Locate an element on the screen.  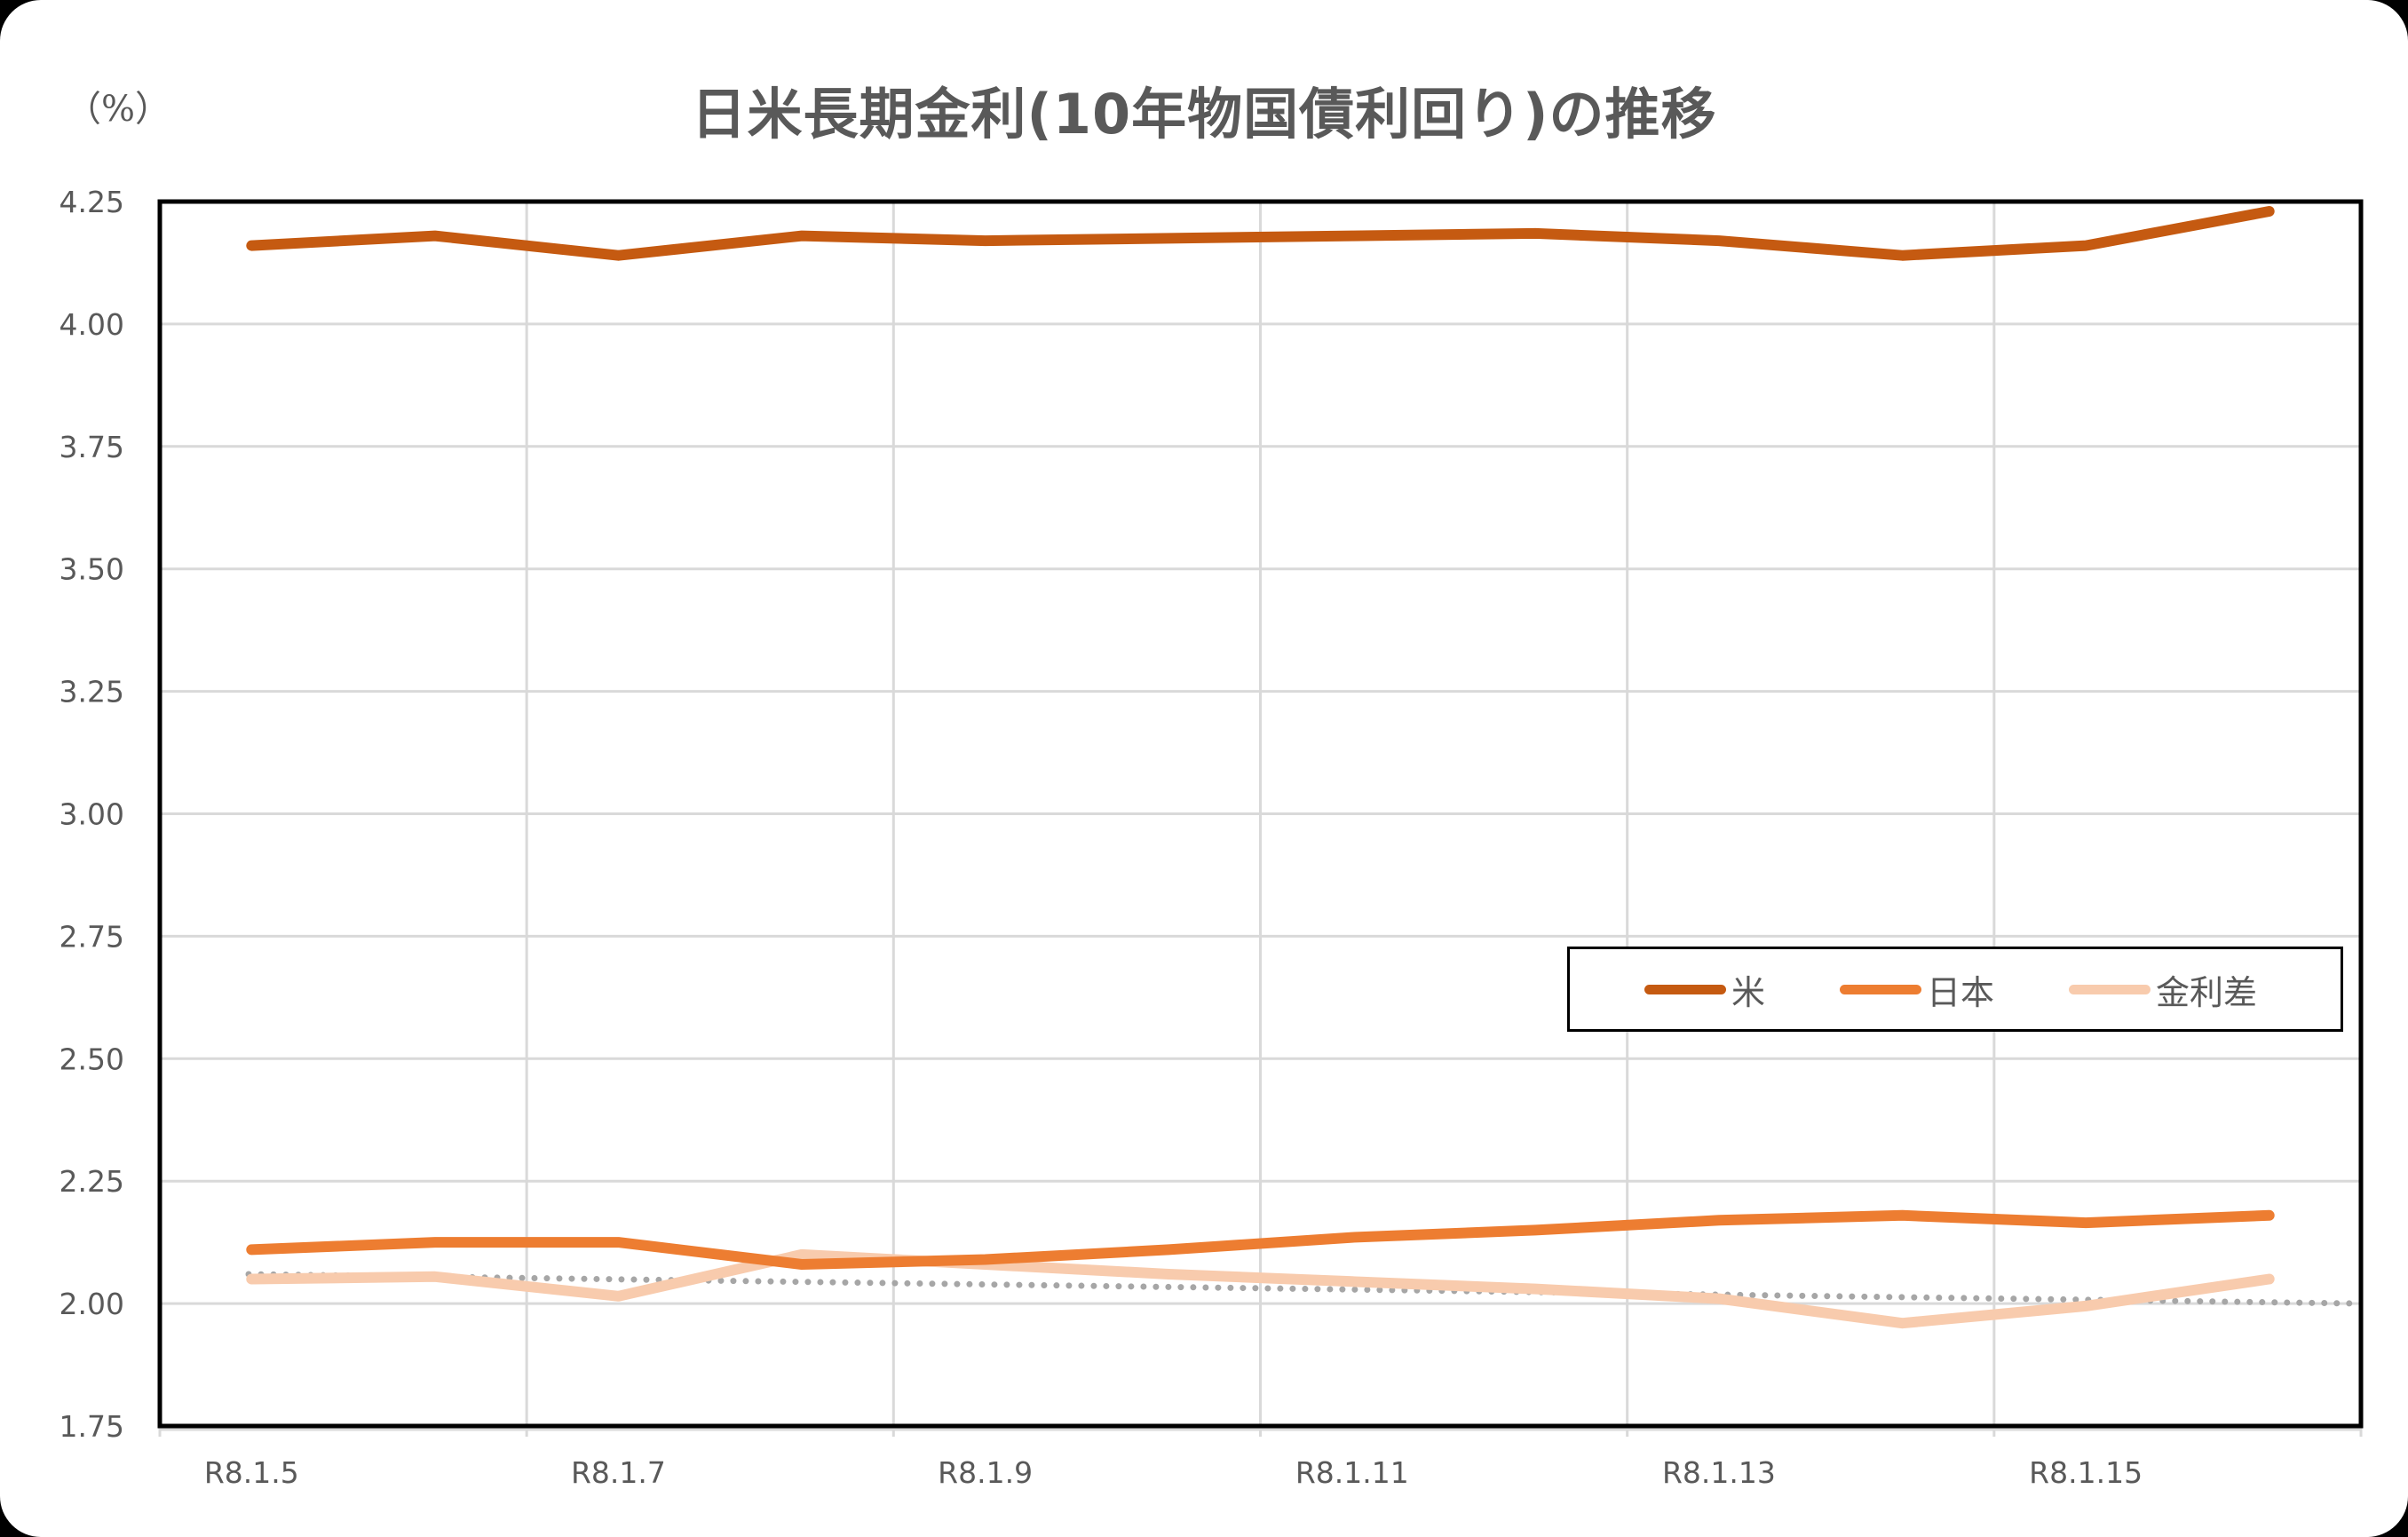
x-tick-label: R8.1.9 is located at coordinates (985, 1473).